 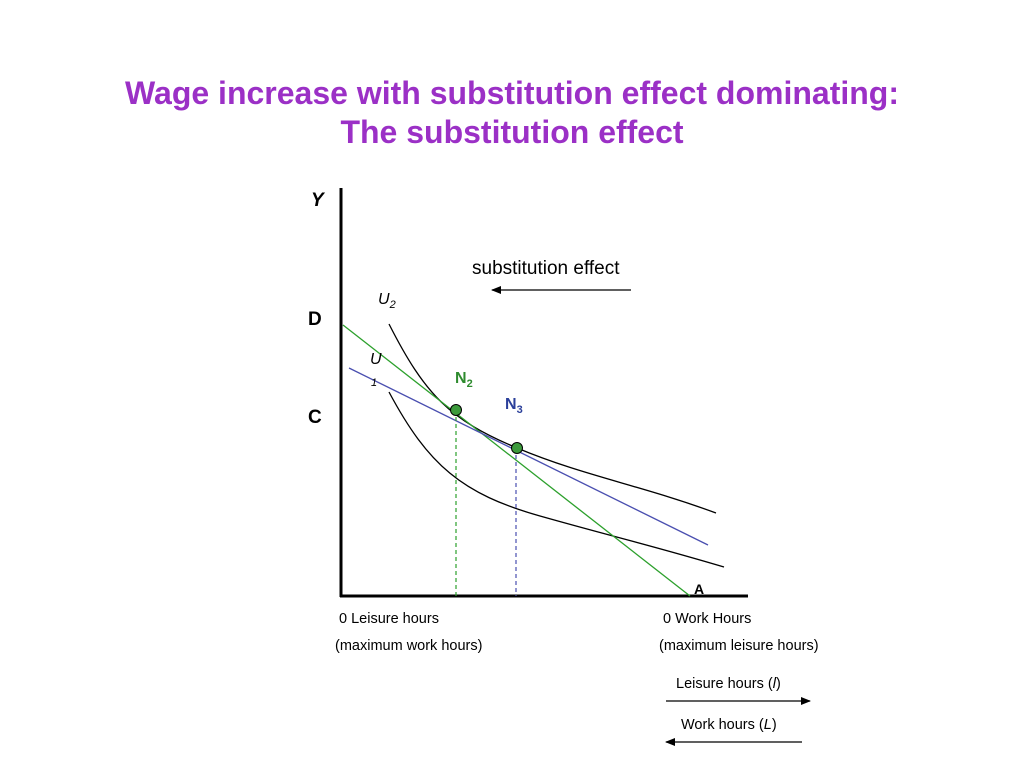 I want to click on curve-label-u2: U2, so click(x=387, y=301).